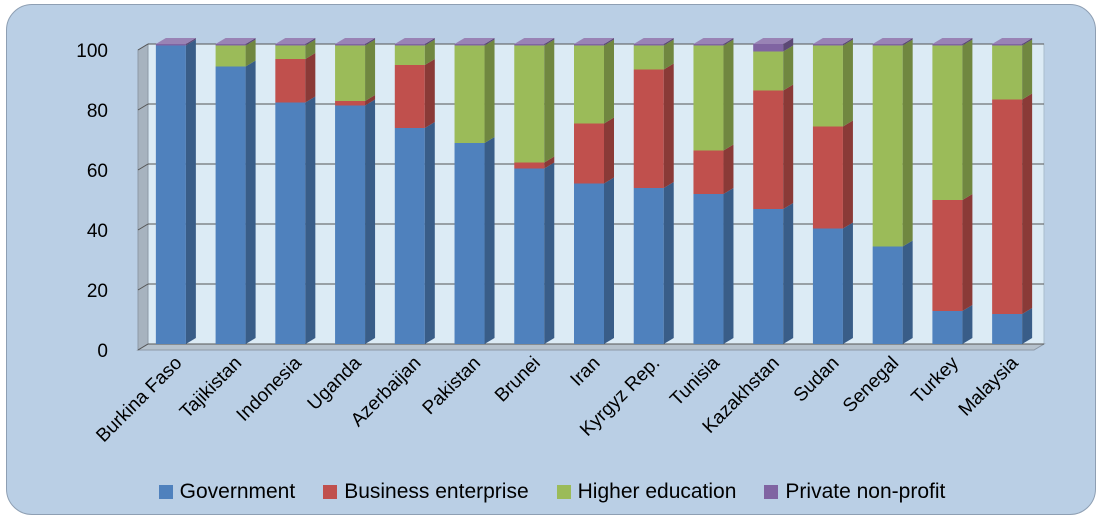 The image size is (1104, 521). What do you see at coordinates (290, 45) in the screenshot?
I see `bar-indonesia-private-non-profit` at bounding box center [290, 45].